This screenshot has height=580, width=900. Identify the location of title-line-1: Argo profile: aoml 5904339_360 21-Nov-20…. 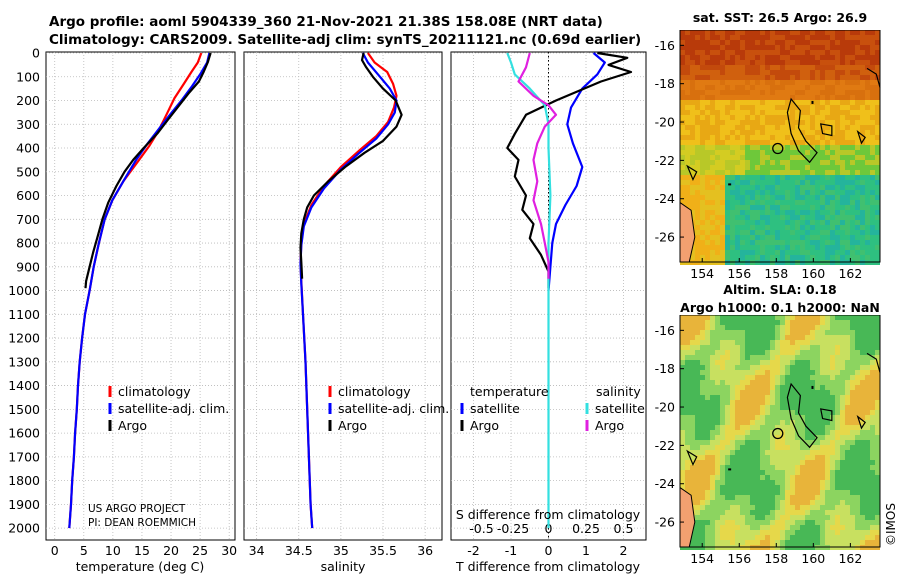
(326, 22).